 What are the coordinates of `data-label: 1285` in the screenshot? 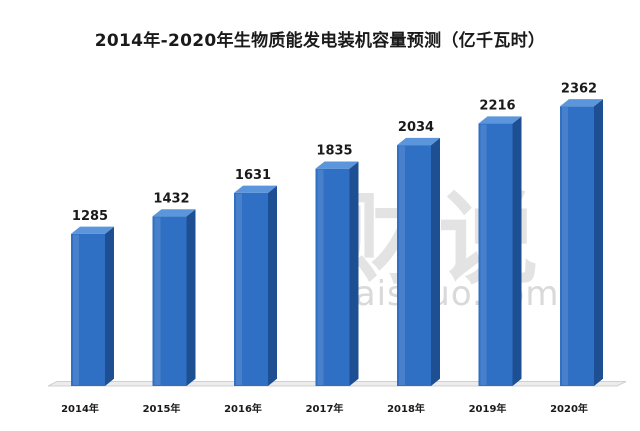 It's located at (90, 216).